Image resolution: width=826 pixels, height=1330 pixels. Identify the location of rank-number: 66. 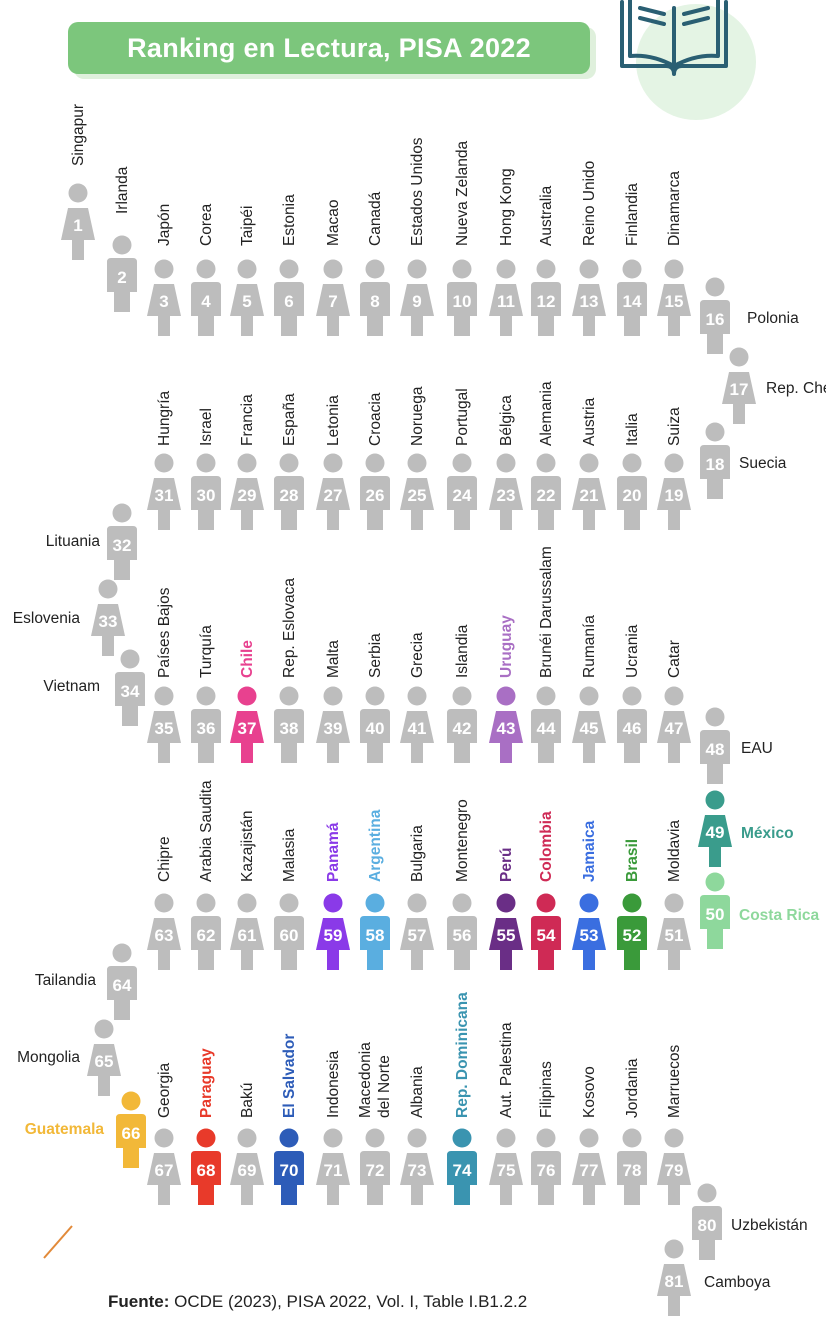
(131, 1133).